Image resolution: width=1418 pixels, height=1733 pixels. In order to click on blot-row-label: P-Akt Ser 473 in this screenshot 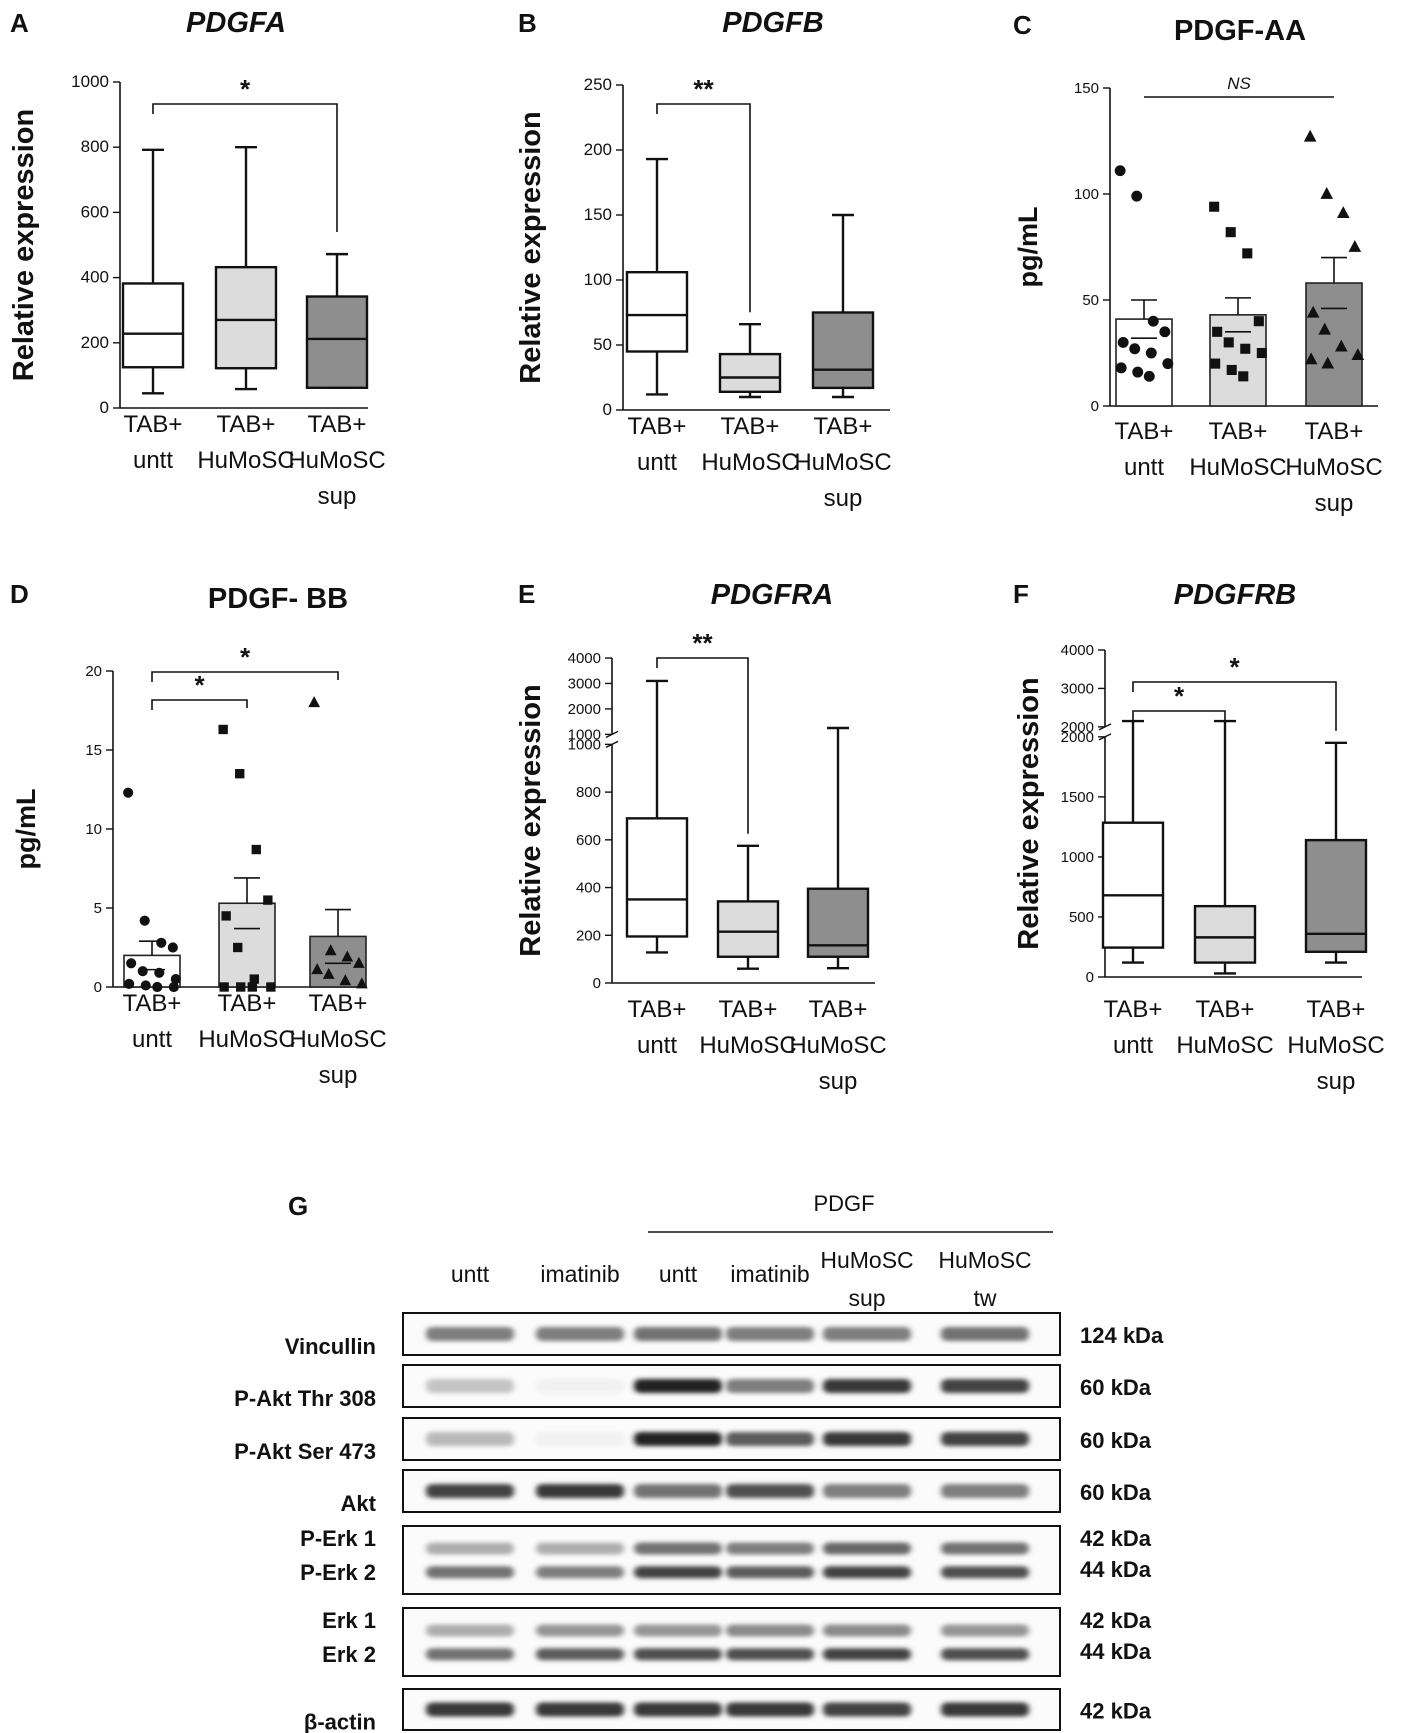, I will do `click(305, 1451)`.